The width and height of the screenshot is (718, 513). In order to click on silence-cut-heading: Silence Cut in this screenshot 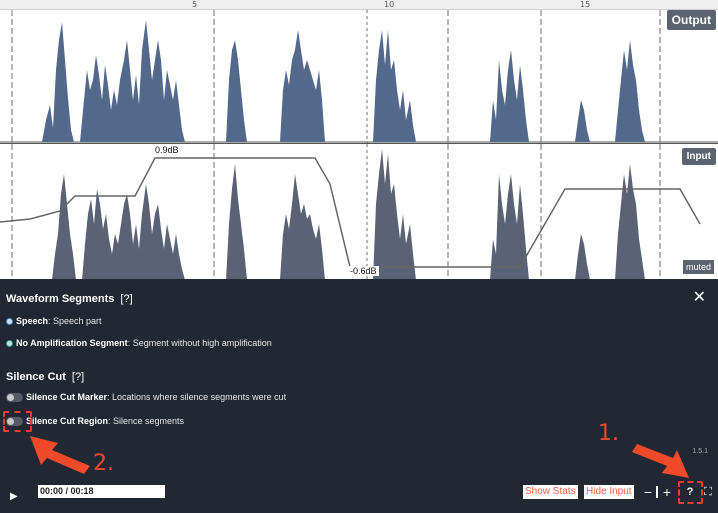, I will do `click(36, 377)`.